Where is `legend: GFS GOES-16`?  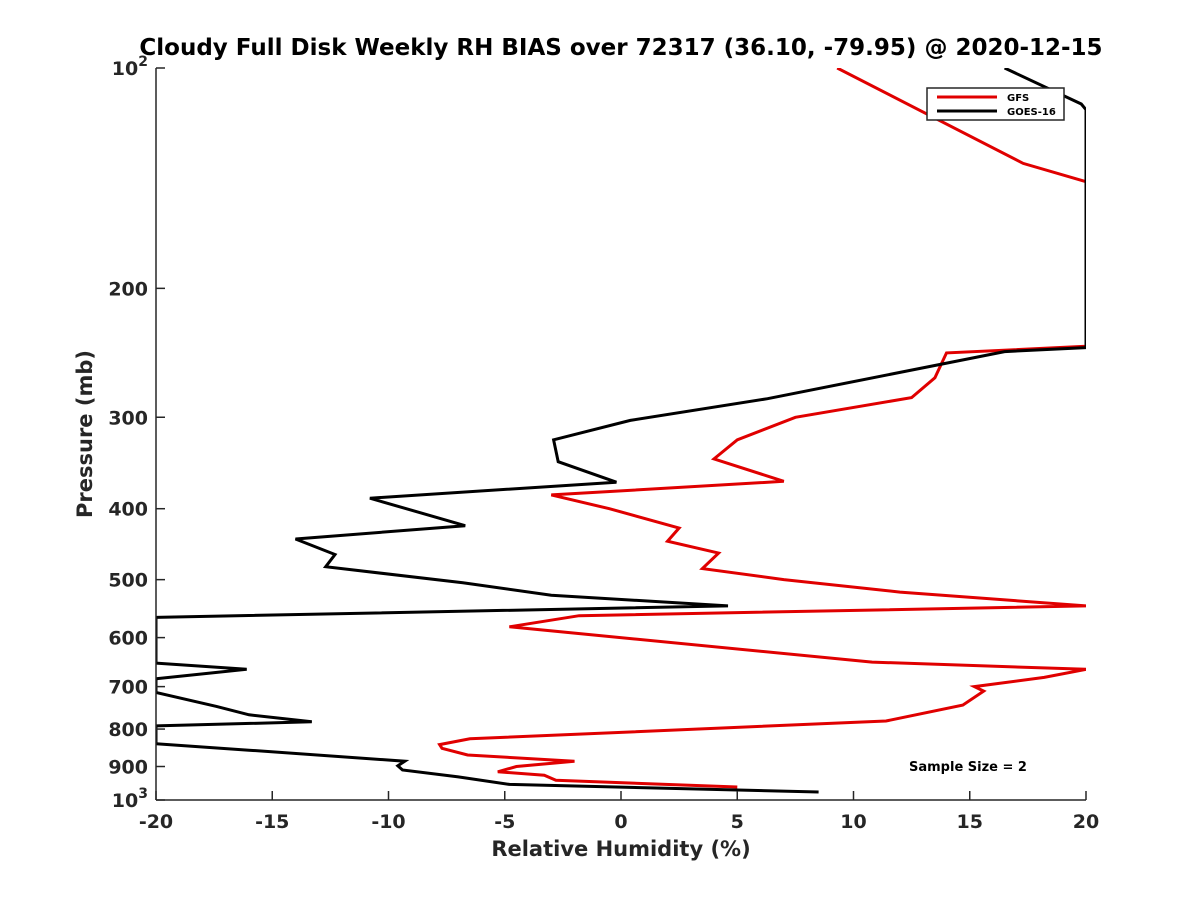
legend: GFS GOES-16 is located at coordinates (995, 104).